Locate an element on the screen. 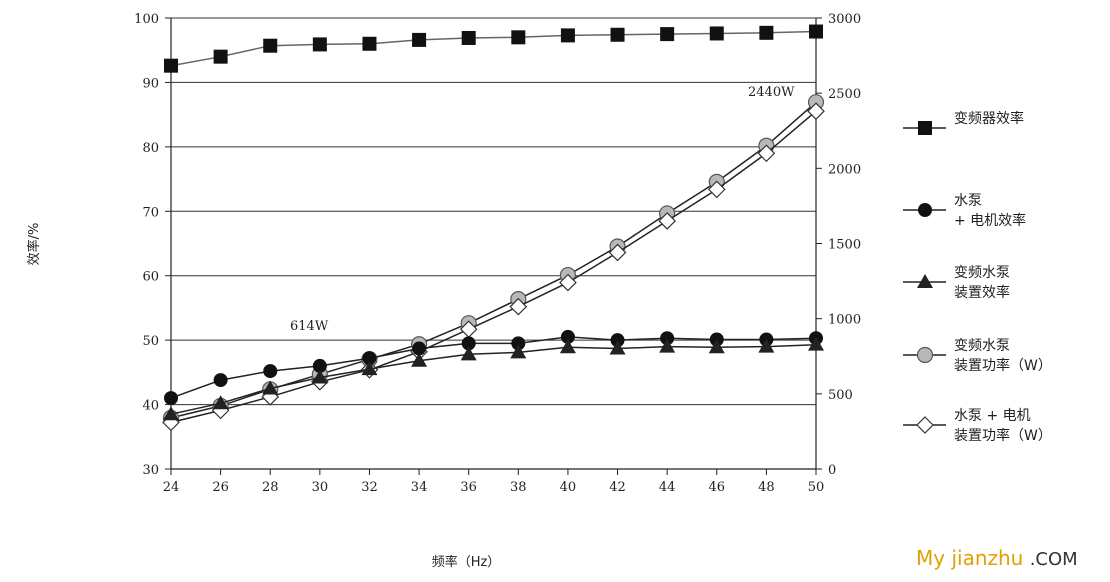 The height and width of the screenshot is (582, 1110). gray-circle-marker is located at coordinates (925, 355).